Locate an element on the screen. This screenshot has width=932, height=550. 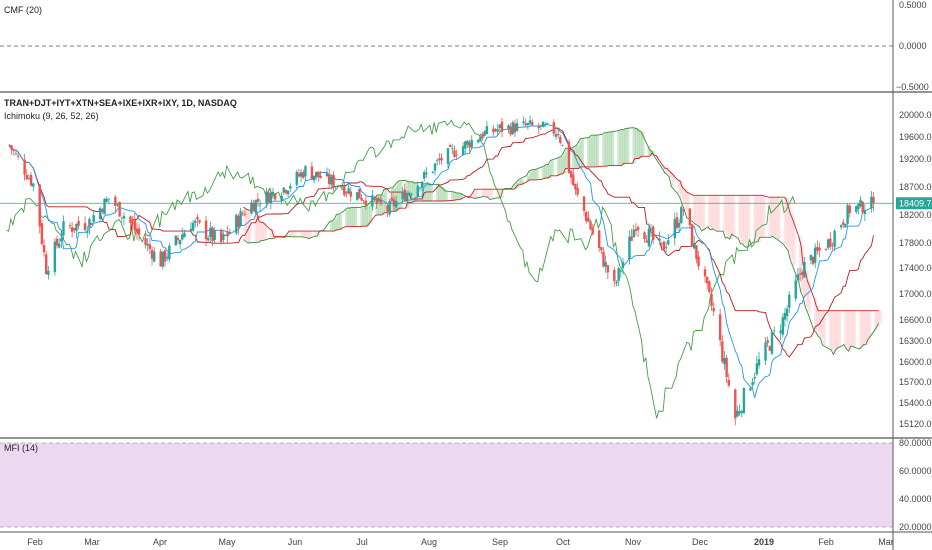
last-price-tag: 18409.72 is located at coordinates (914, 203).